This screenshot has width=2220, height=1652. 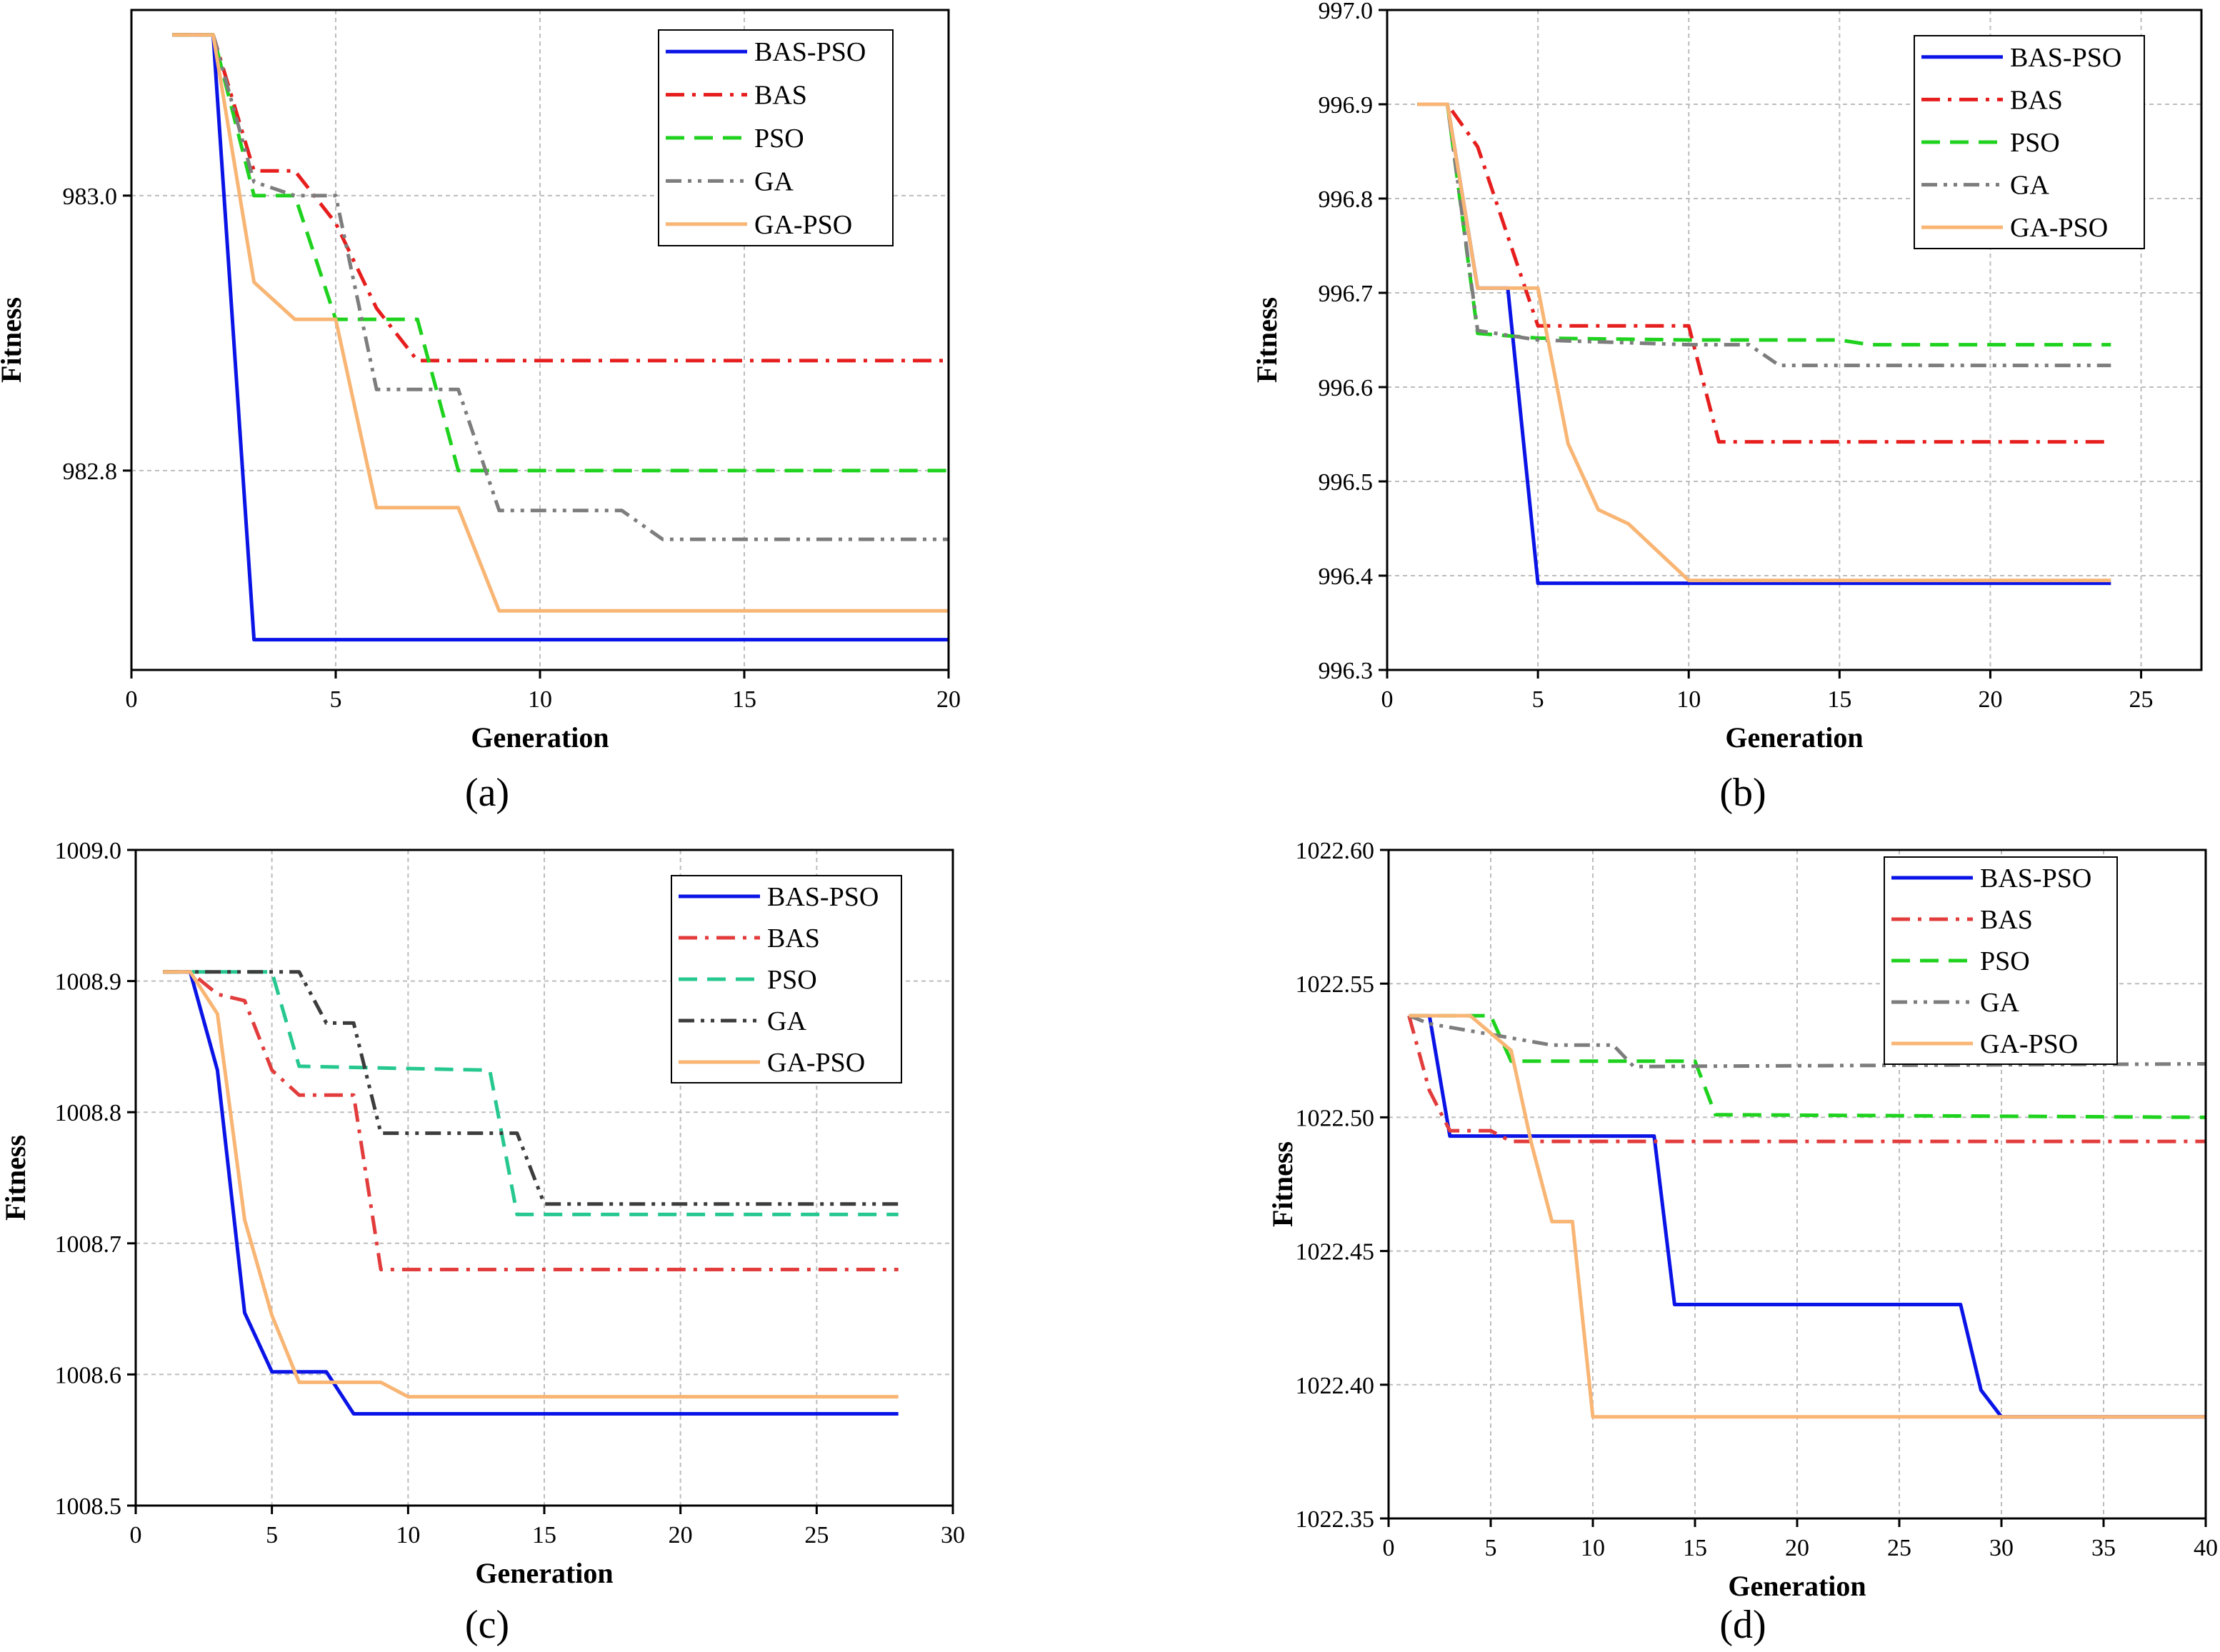 I want to click on y-tick-label: 996.5, so click(x=1346, y=482).